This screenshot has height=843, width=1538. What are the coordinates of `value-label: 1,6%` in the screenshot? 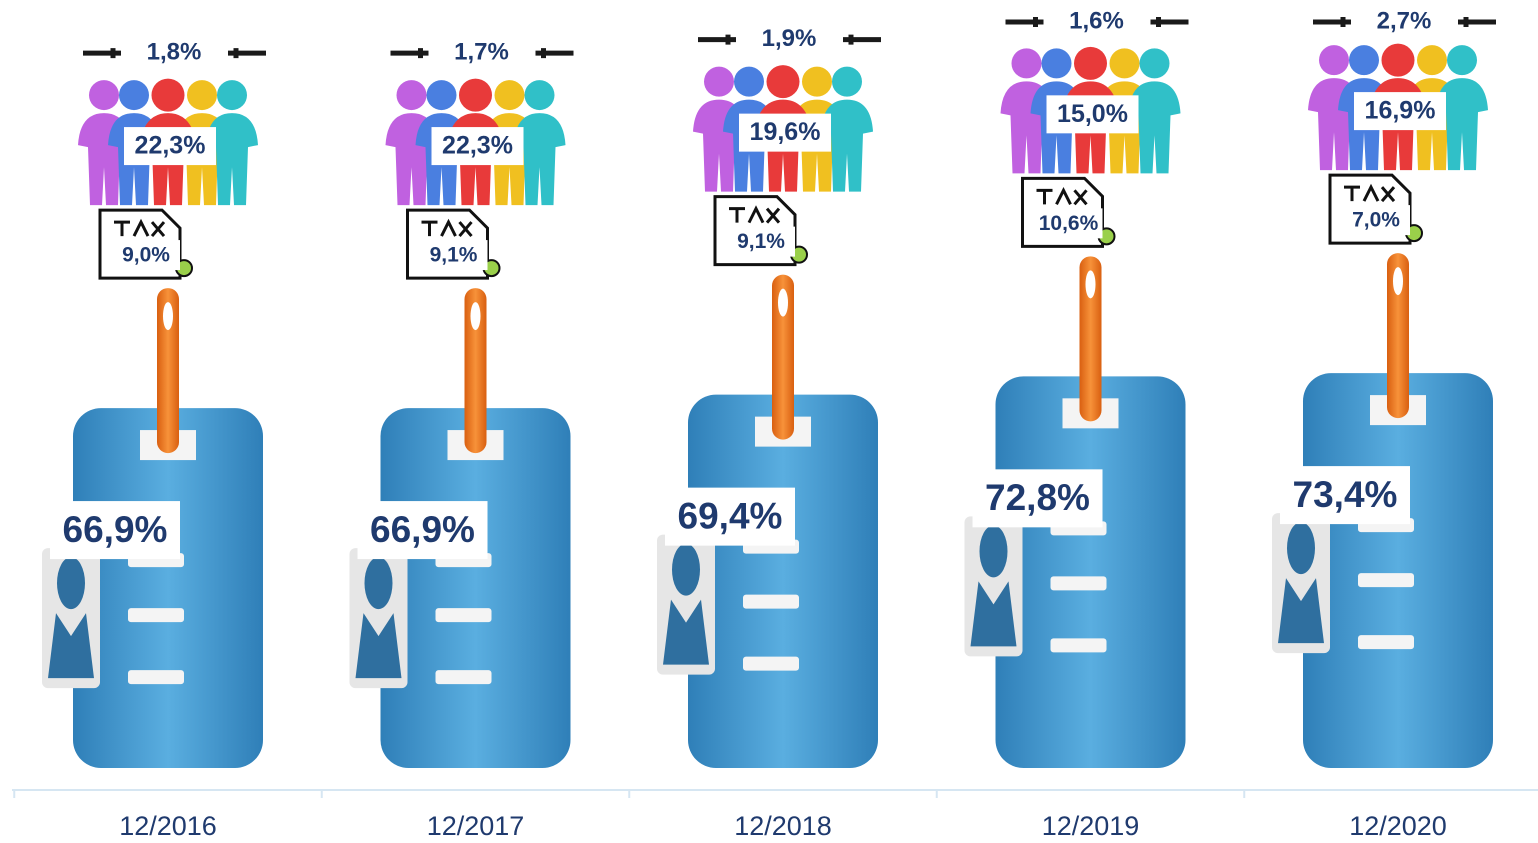 It's located at (1096, 20).